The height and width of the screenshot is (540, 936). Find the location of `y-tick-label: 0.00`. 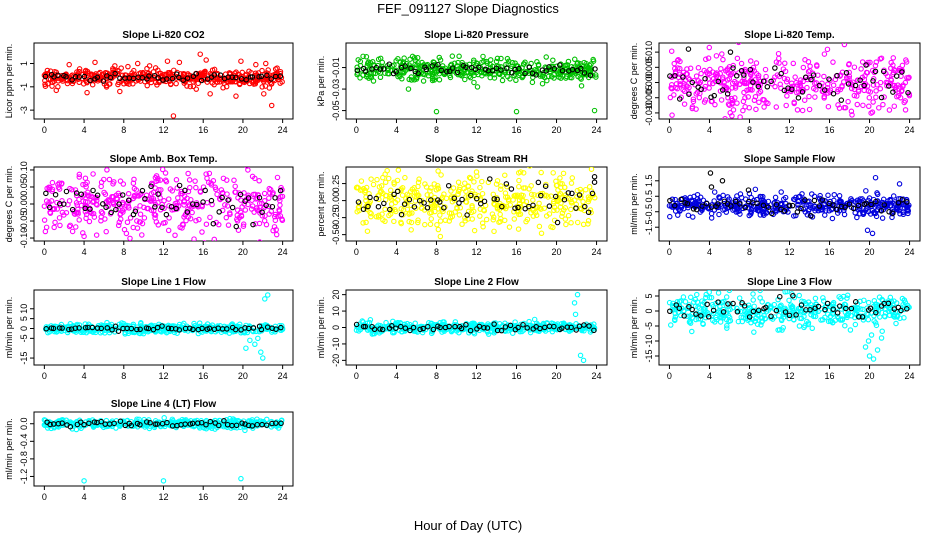

y-tick-label: 0.00 is located at coordinates (24, 204).